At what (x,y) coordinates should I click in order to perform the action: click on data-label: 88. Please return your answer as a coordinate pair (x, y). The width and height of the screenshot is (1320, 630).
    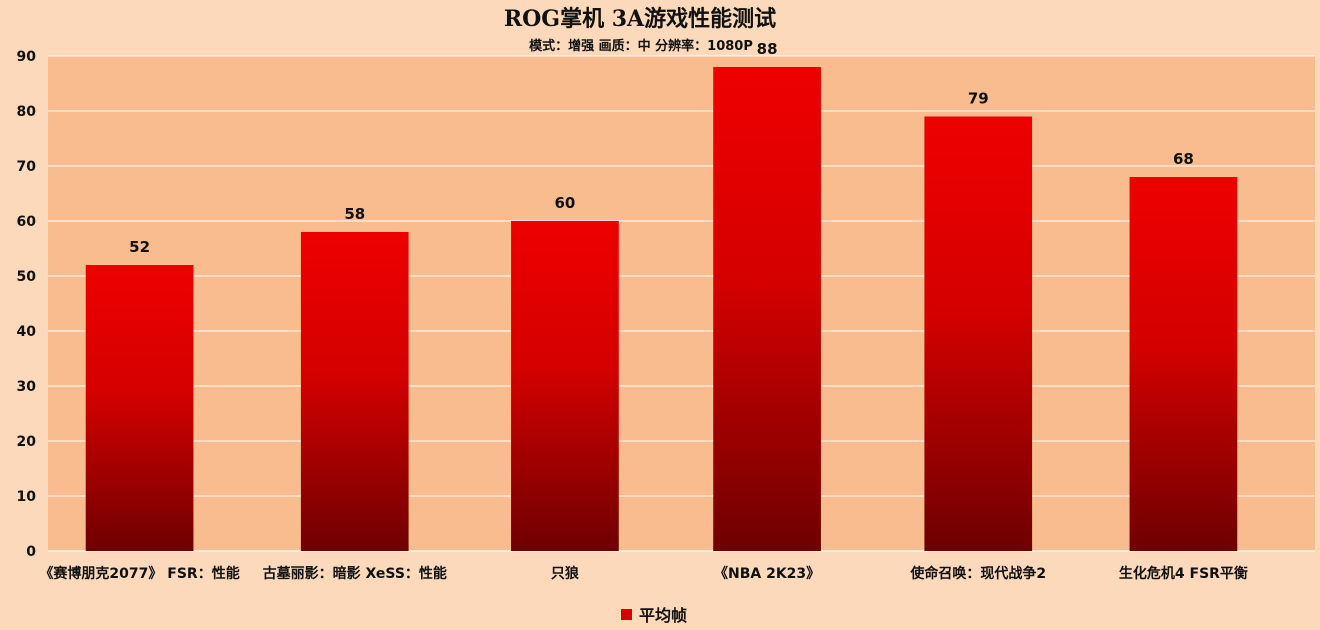
    Looking at the image, I should click on (767, 49).